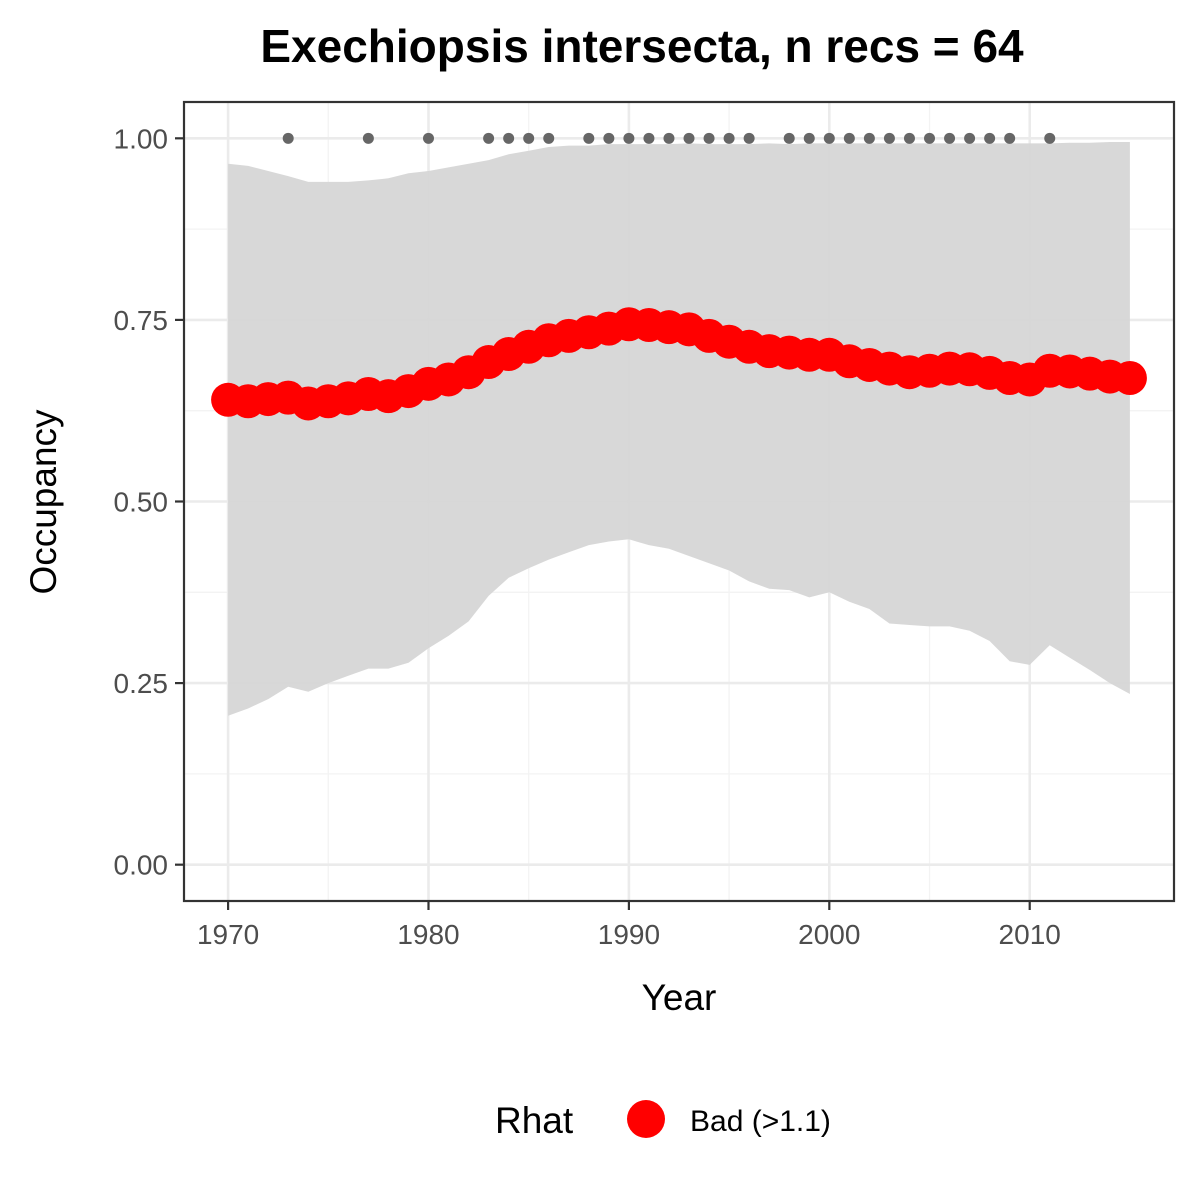 The width and height of the screenshot is (1200, 1200). Describe the element at coordinates (141, 502) in the screenshot. I see `y-tick-label: 0.50` at that location.